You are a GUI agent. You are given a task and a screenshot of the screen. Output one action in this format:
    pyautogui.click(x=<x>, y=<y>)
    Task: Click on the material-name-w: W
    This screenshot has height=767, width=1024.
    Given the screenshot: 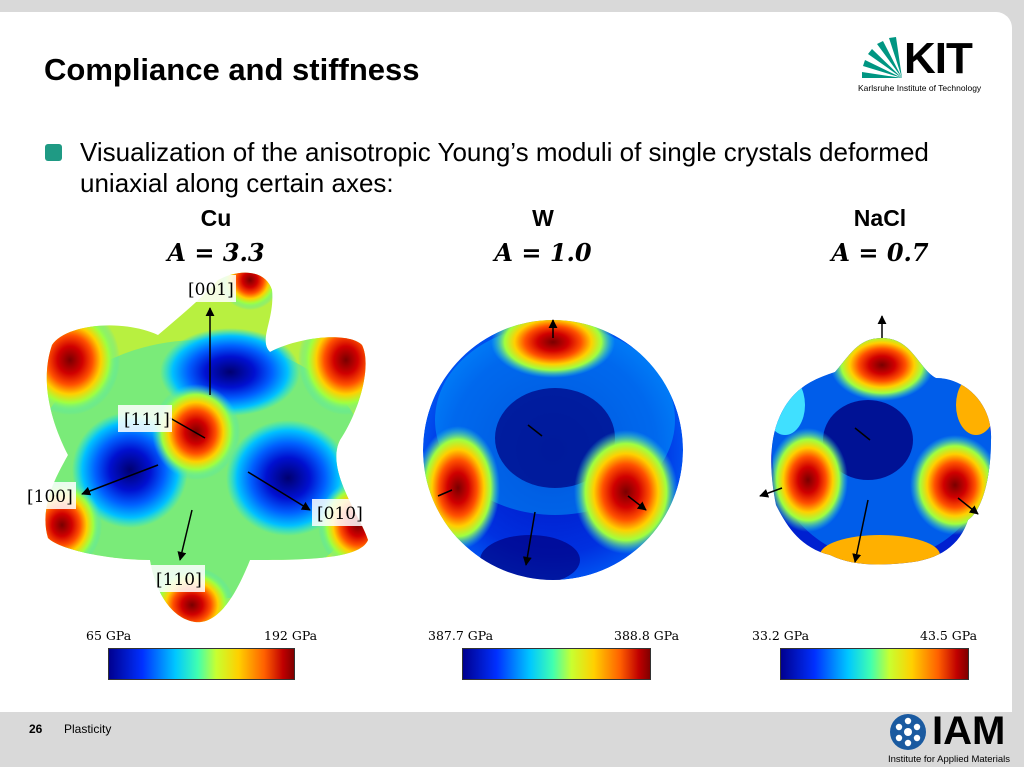 What is the action you would take?
    pyautogui.click(x=543, y=218)
    